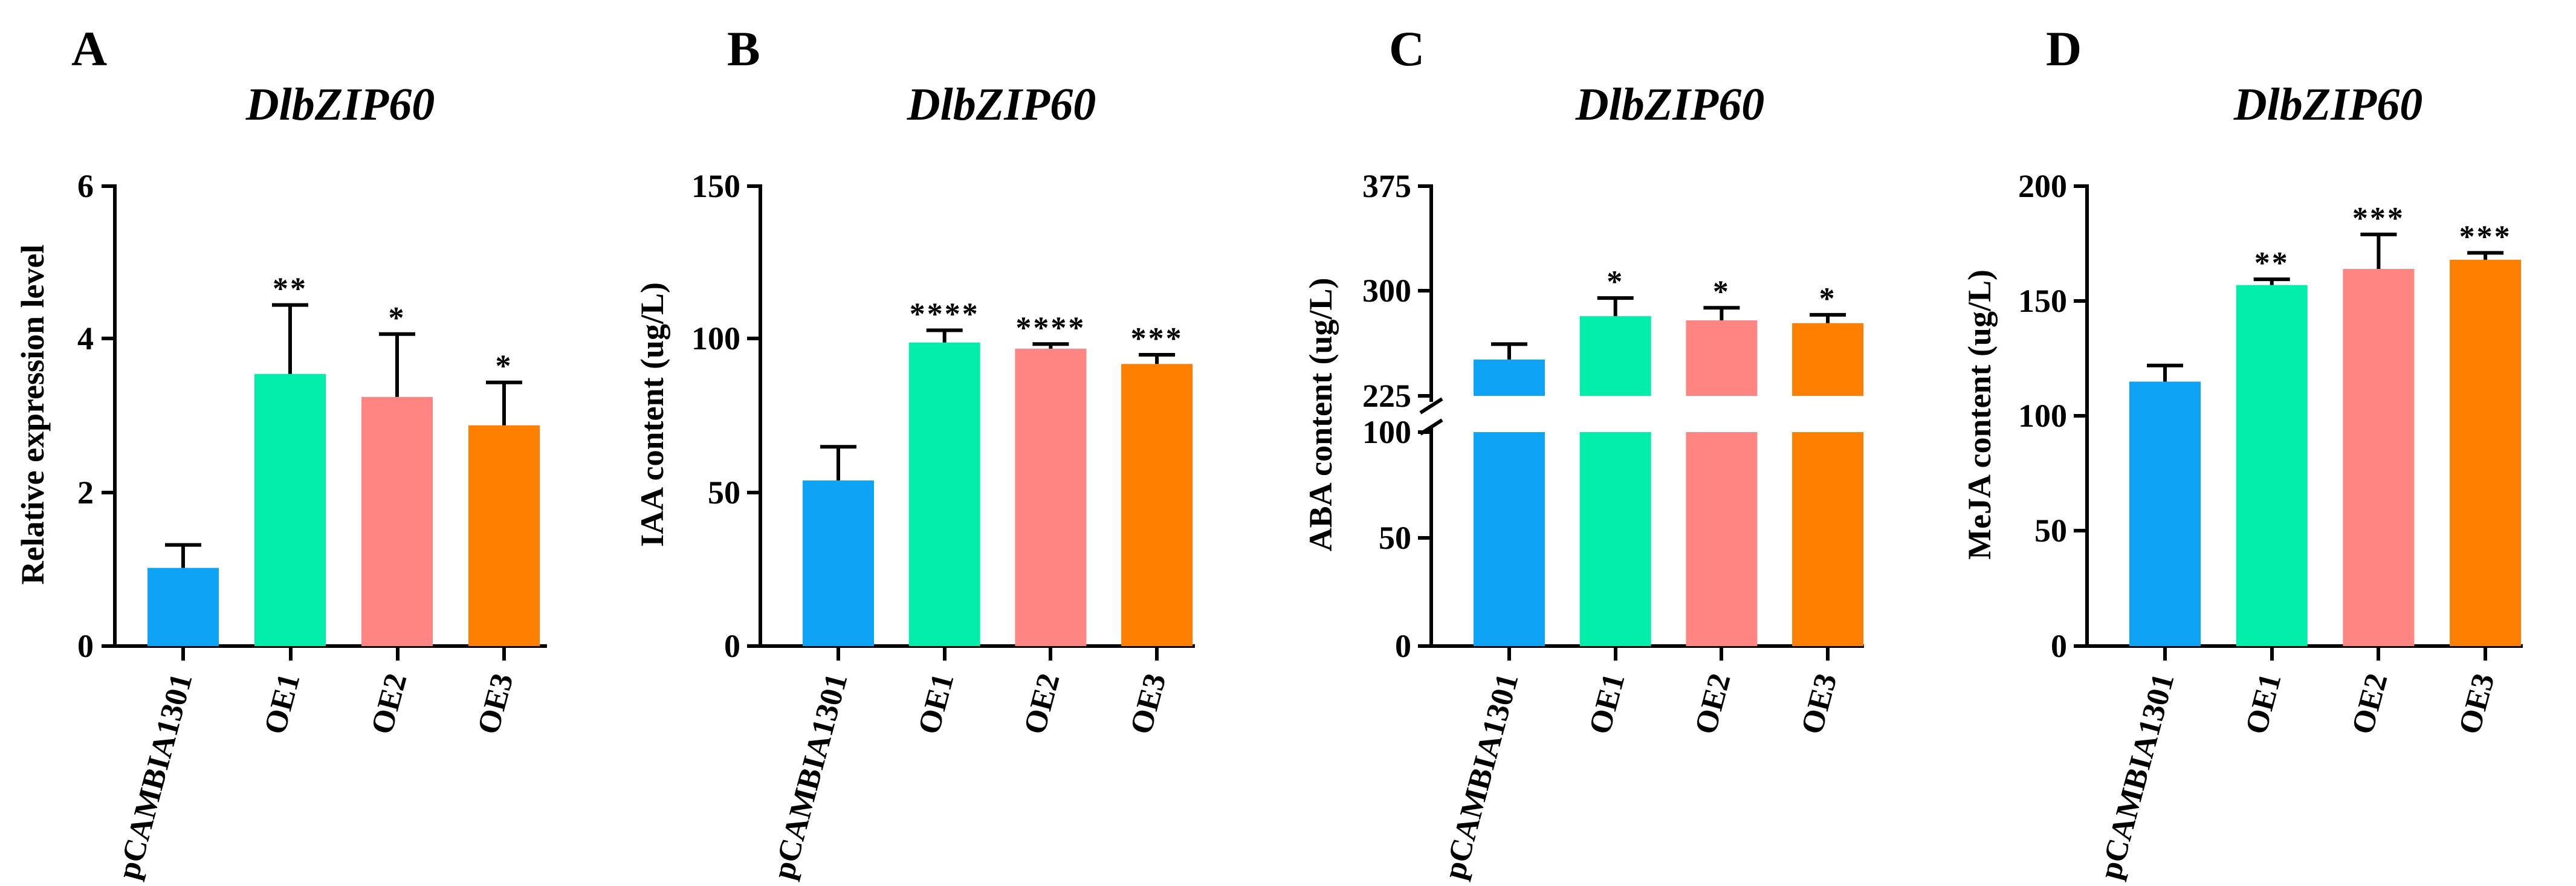  Describe the element at coordinates (2325, 424) in the screenshot. I see `bars: ********` at that location.